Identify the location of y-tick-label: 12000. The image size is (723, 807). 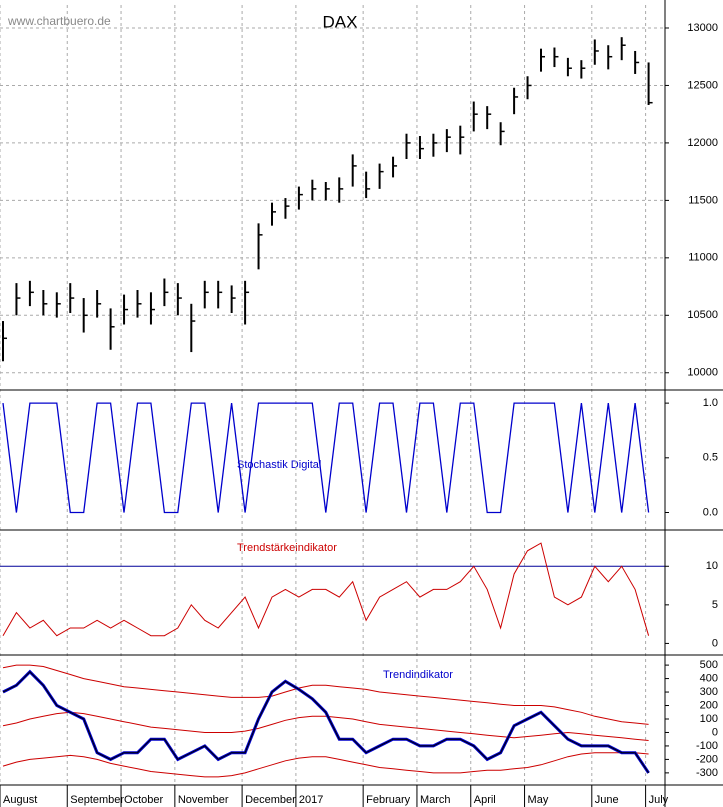
(702, 143).